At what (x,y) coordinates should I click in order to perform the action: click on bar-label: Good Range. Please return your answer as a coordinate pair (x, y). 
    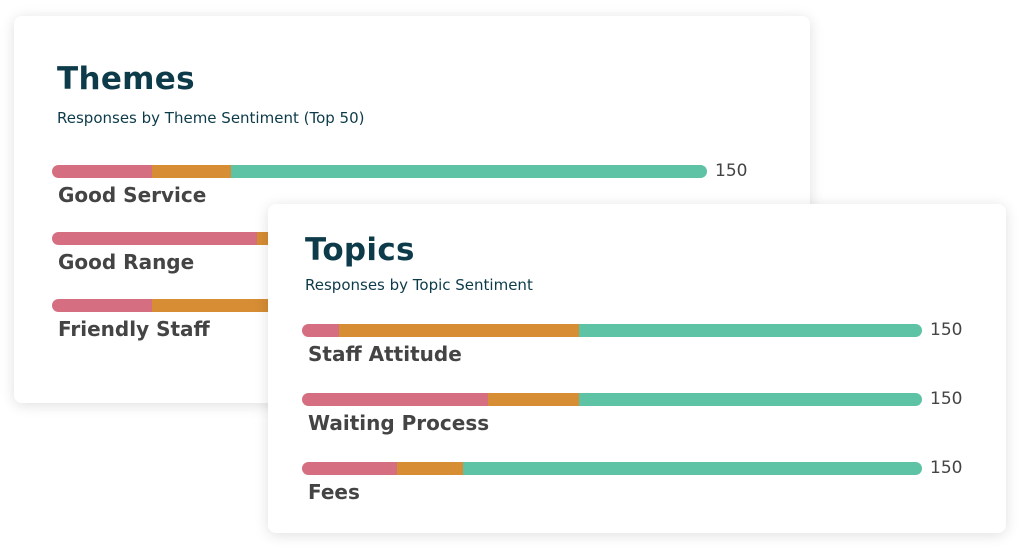
    Looking at the image, I should click on (126, 262).